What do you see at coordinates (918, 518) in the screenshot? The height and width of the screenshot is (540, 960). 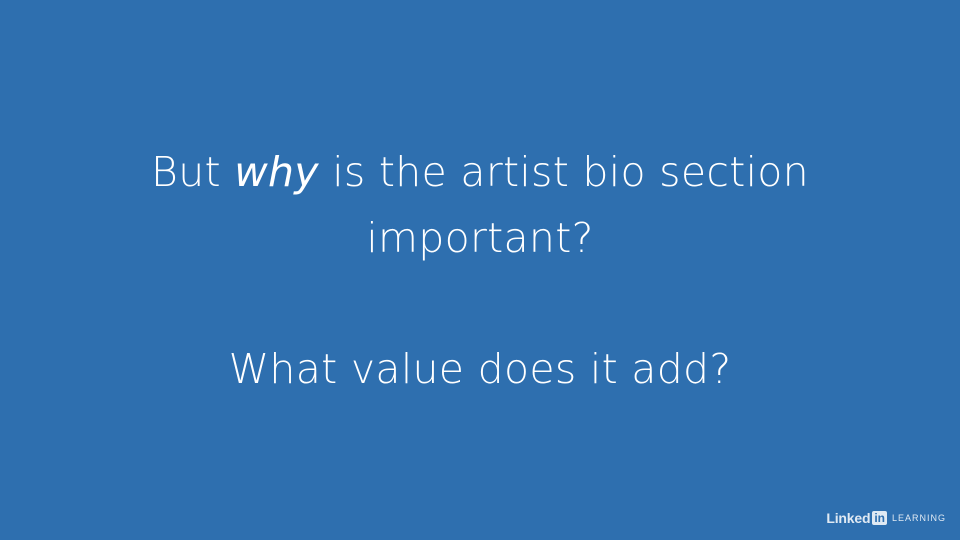 I see `logo-learning-text: LEARNING` at bounding box center [918, 518].